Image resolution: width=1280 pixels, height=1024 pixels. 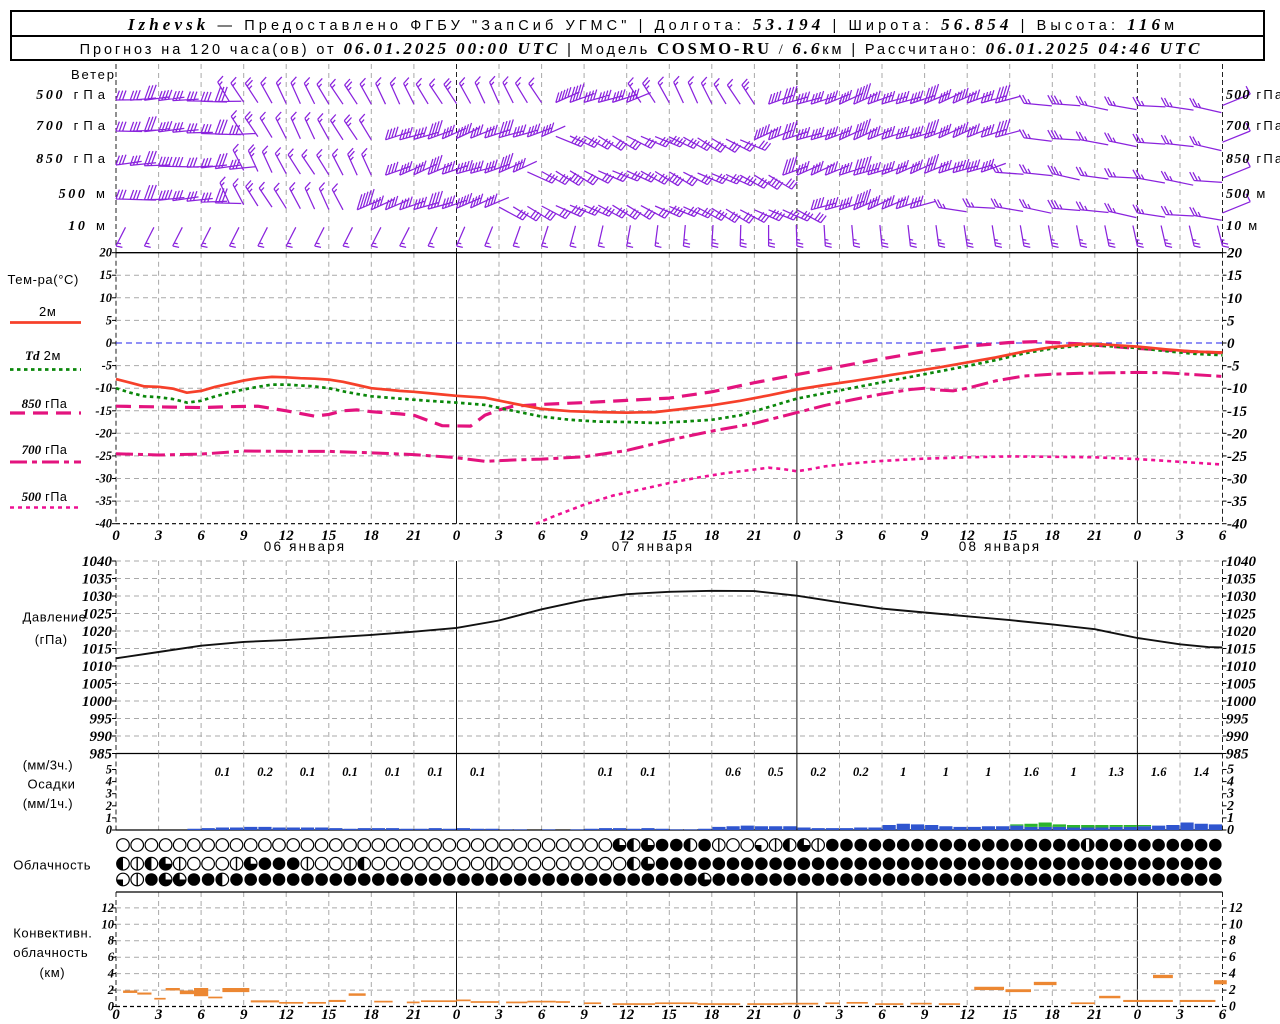 I want to click on svg-text: Облачность, so click(x=52, y=864).